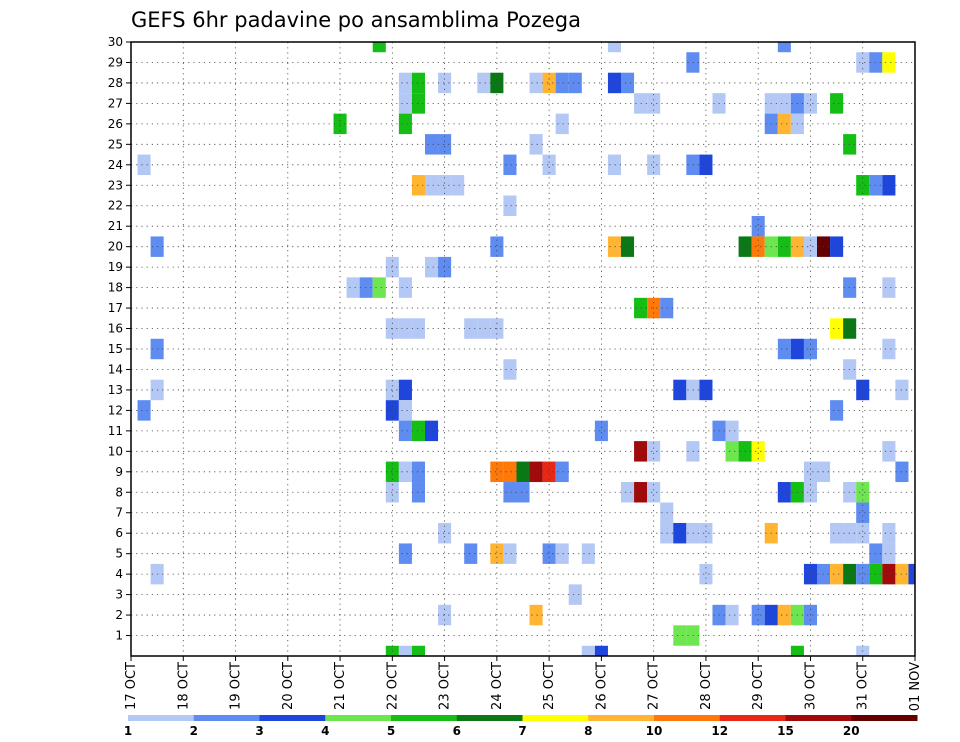 The image size is (960, 742). I want to click on x-tick-label: 20 OCT, so click(288, 686).